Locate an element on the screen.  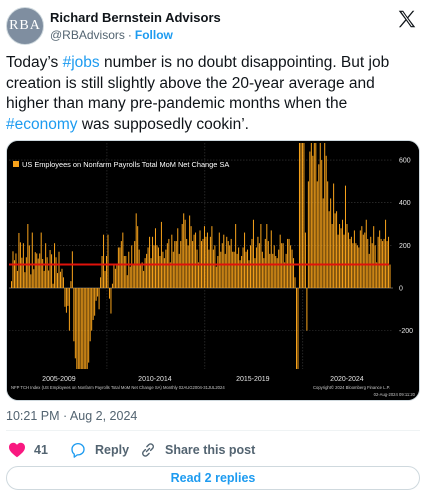
avatar-text: RBA is located at coordinates (25, 25).